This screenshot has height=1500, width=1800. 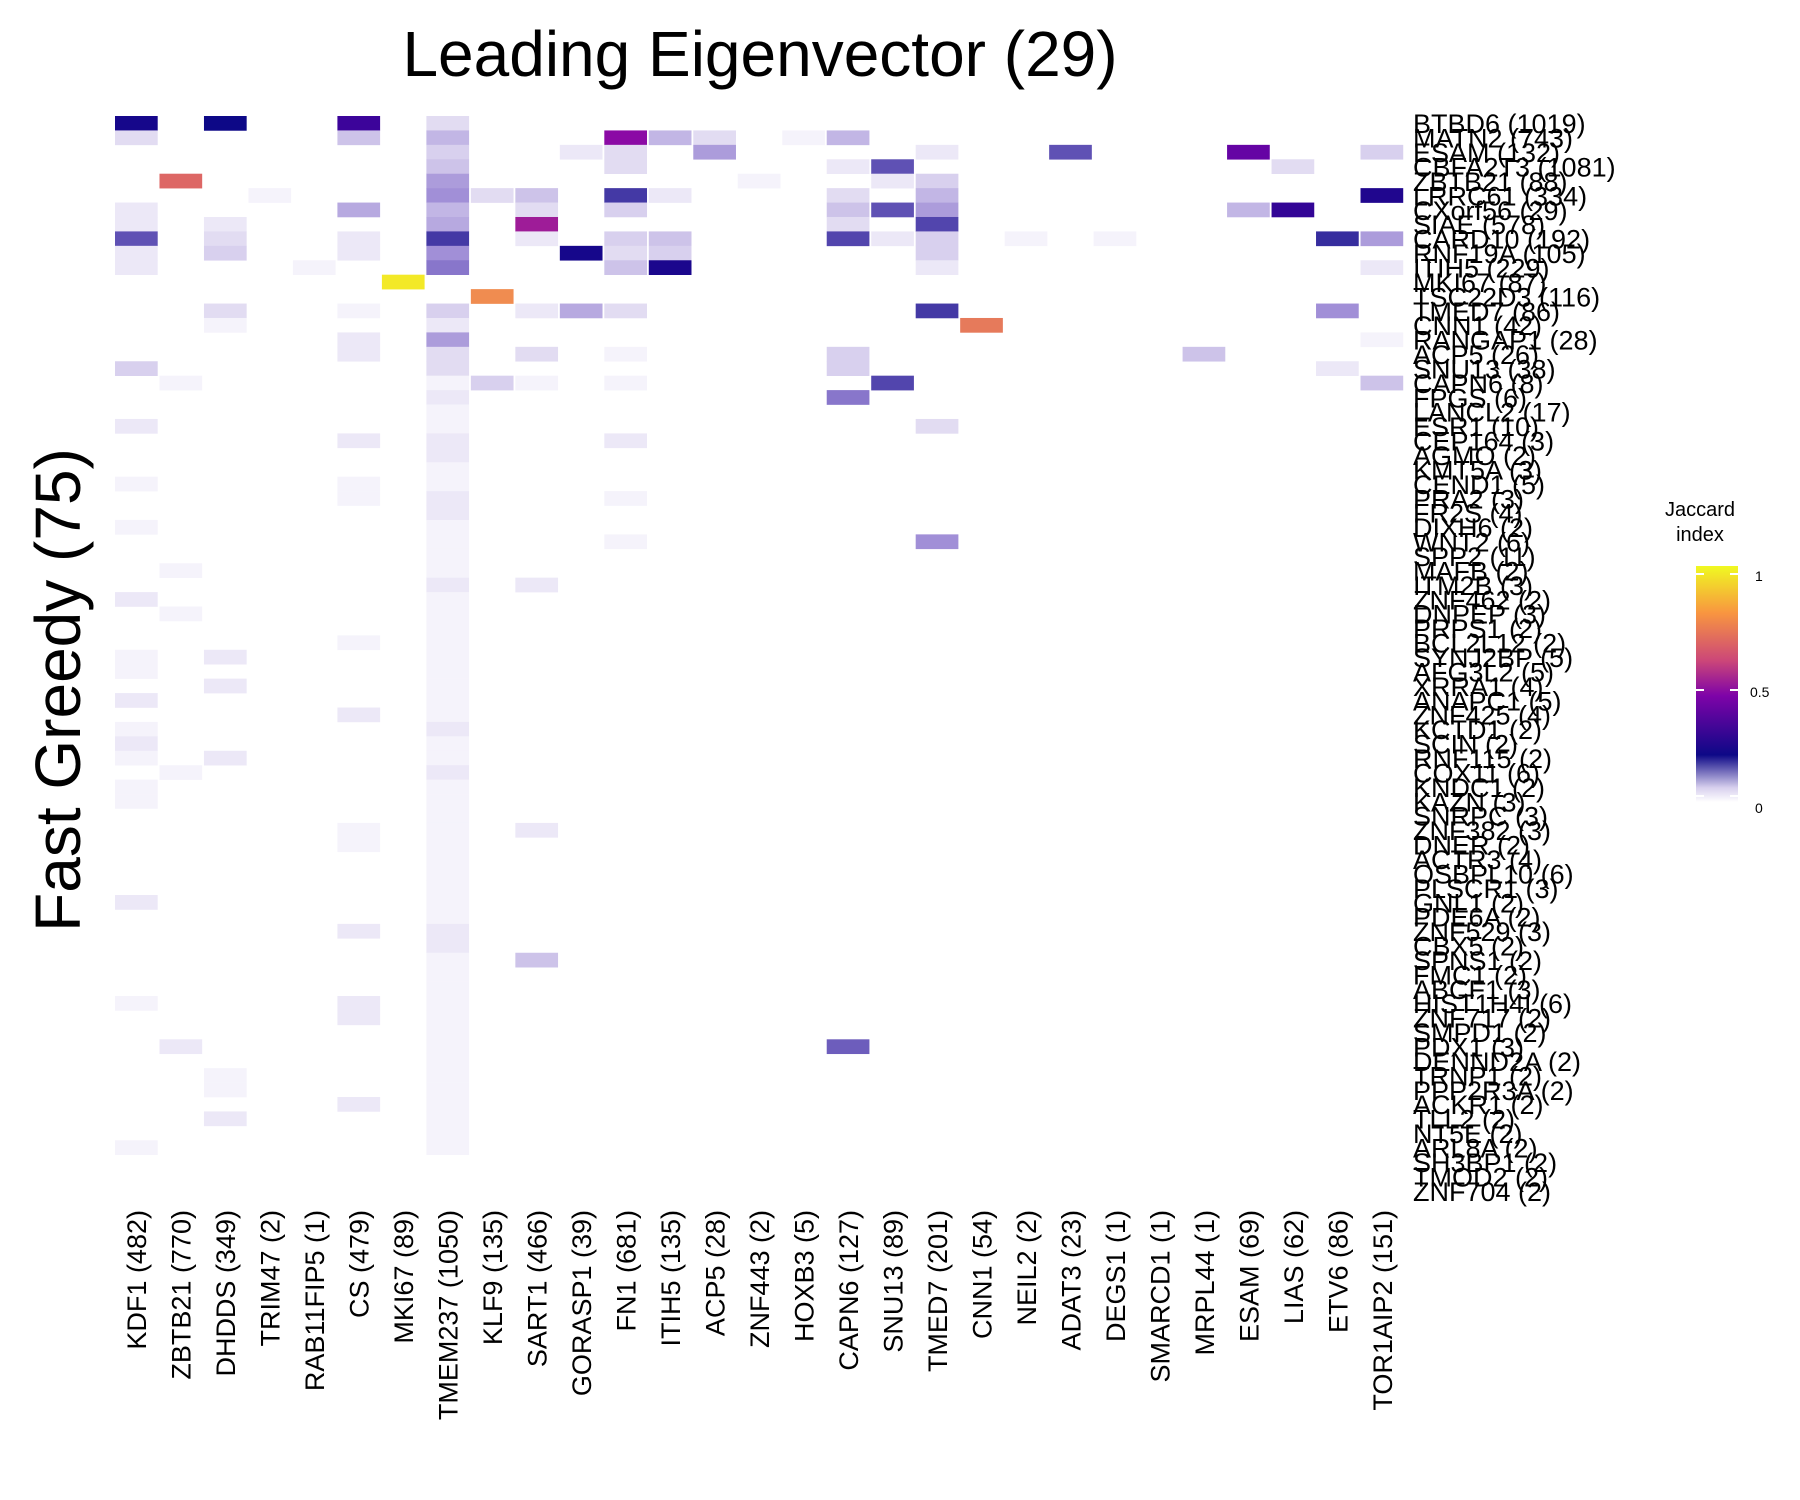 What do you see at coordinates (1493, 874) in the screenshot?
I see `y-tick-label: OSBPL10 (6)` at bounding box center [1493, 874].